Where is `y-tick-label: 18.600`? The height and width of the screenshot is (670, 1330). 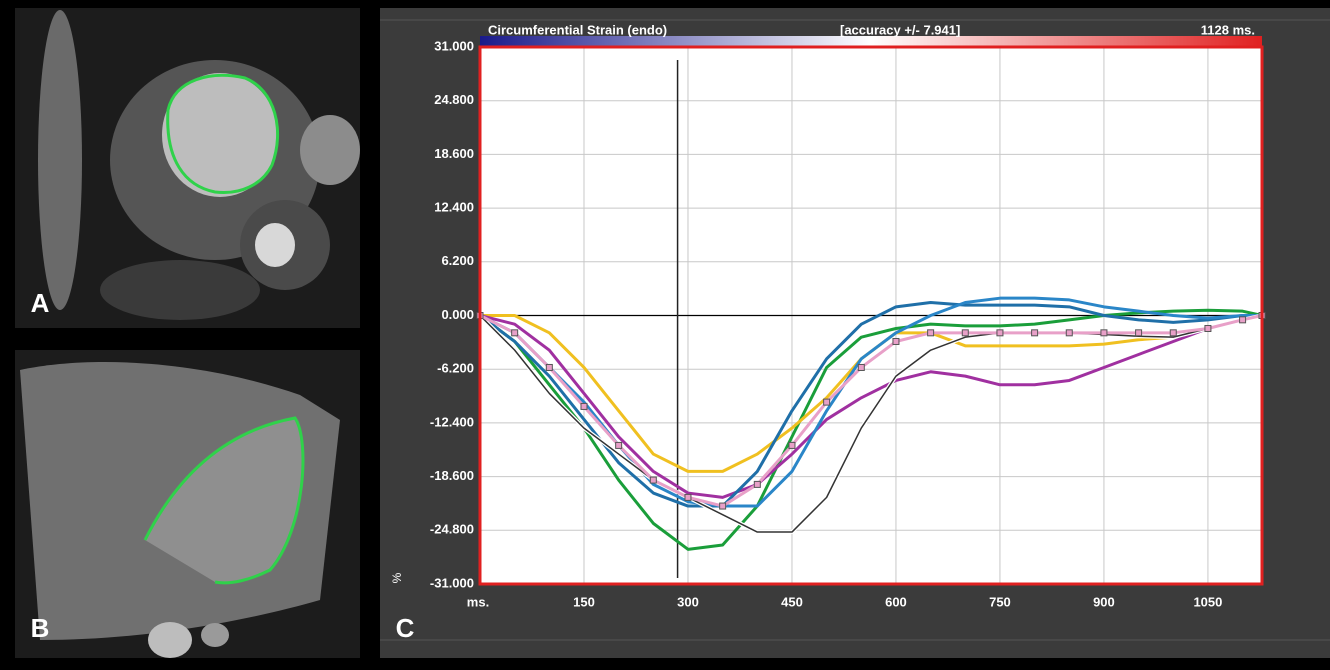 y-tick-label: 18.600 is located at coordinates (454, 153).